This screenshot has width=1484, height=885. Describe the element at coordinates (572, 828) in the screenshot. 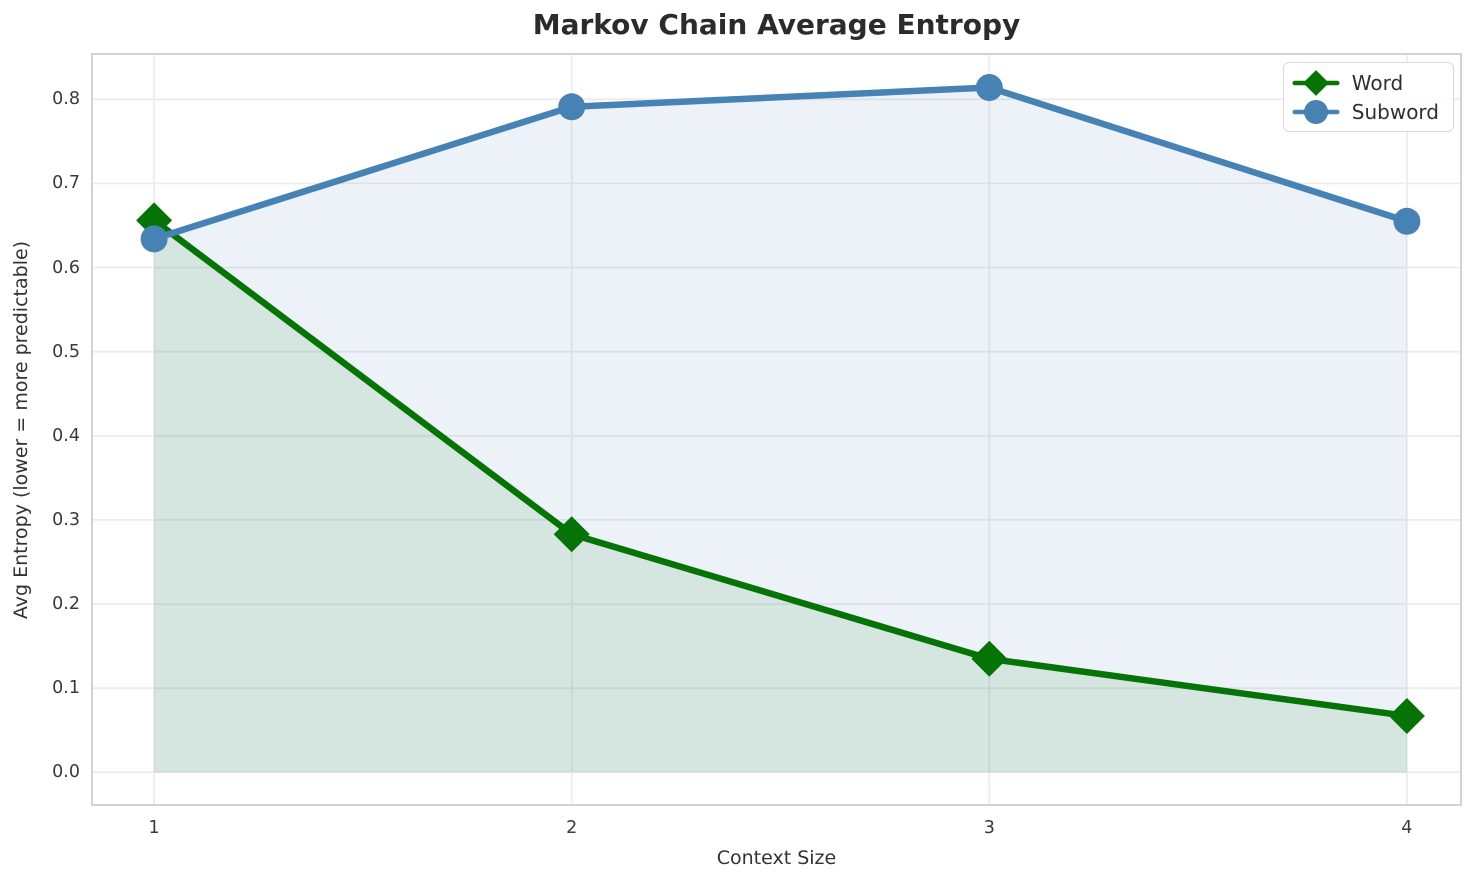

I see `x-tick-label: 2` at that location.